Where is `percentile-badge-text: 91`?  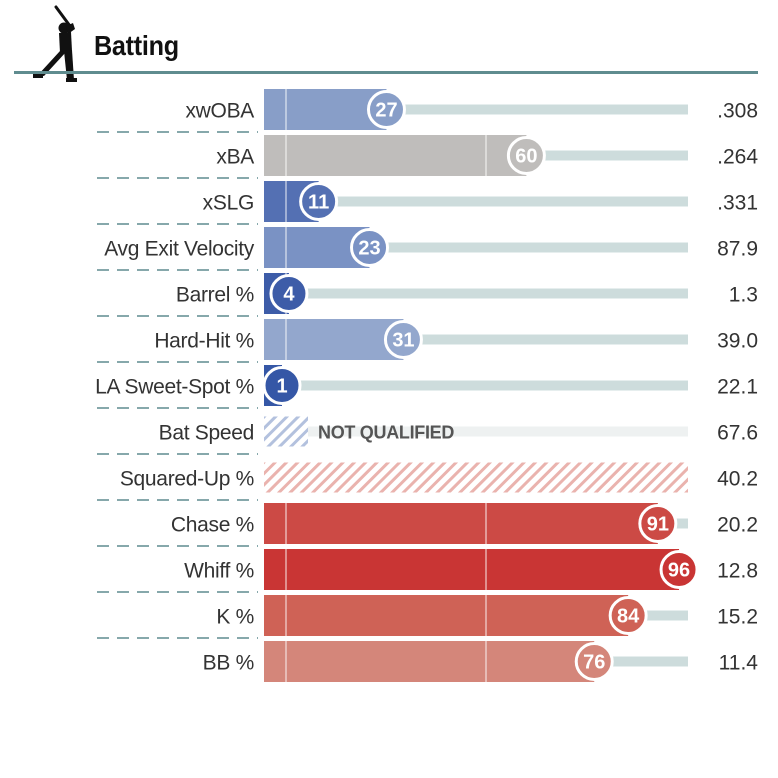
percentile-badge-text: 91 is located at coordinates (658, 525).